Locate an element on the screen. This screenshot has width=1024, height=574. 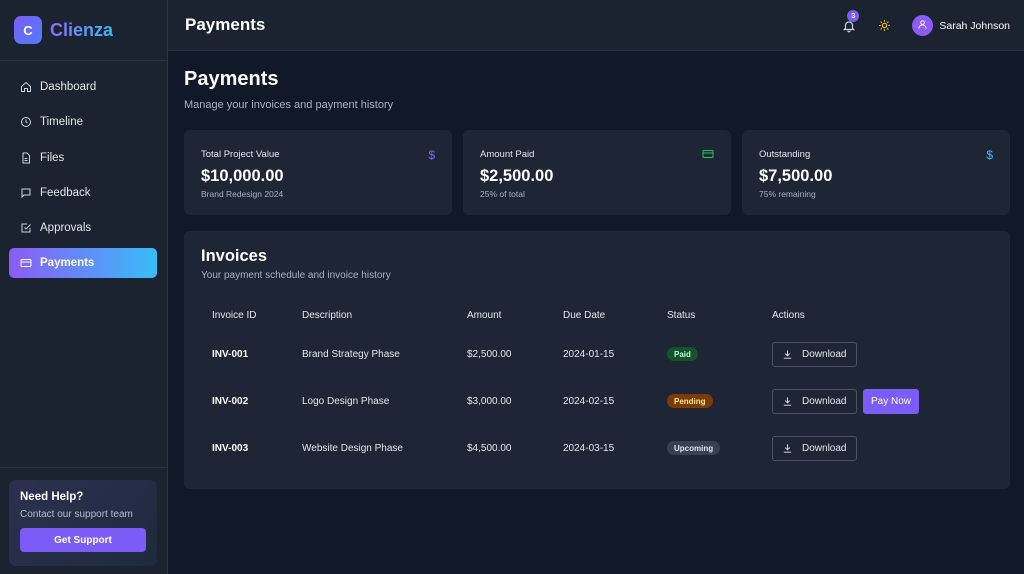
column-header-due-date: Due Date is located at coordinates (584, 315).